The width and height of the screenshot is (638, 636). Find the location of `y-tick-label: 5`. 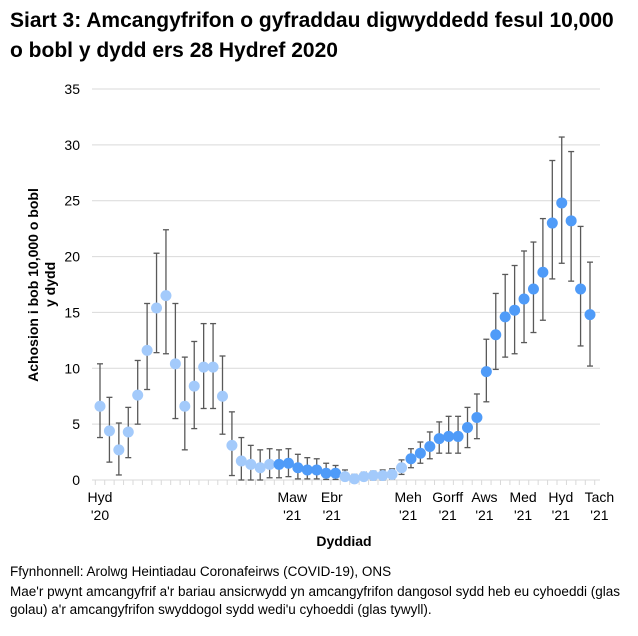

y-tick-label: 5 is located at coordinates (76, 424).